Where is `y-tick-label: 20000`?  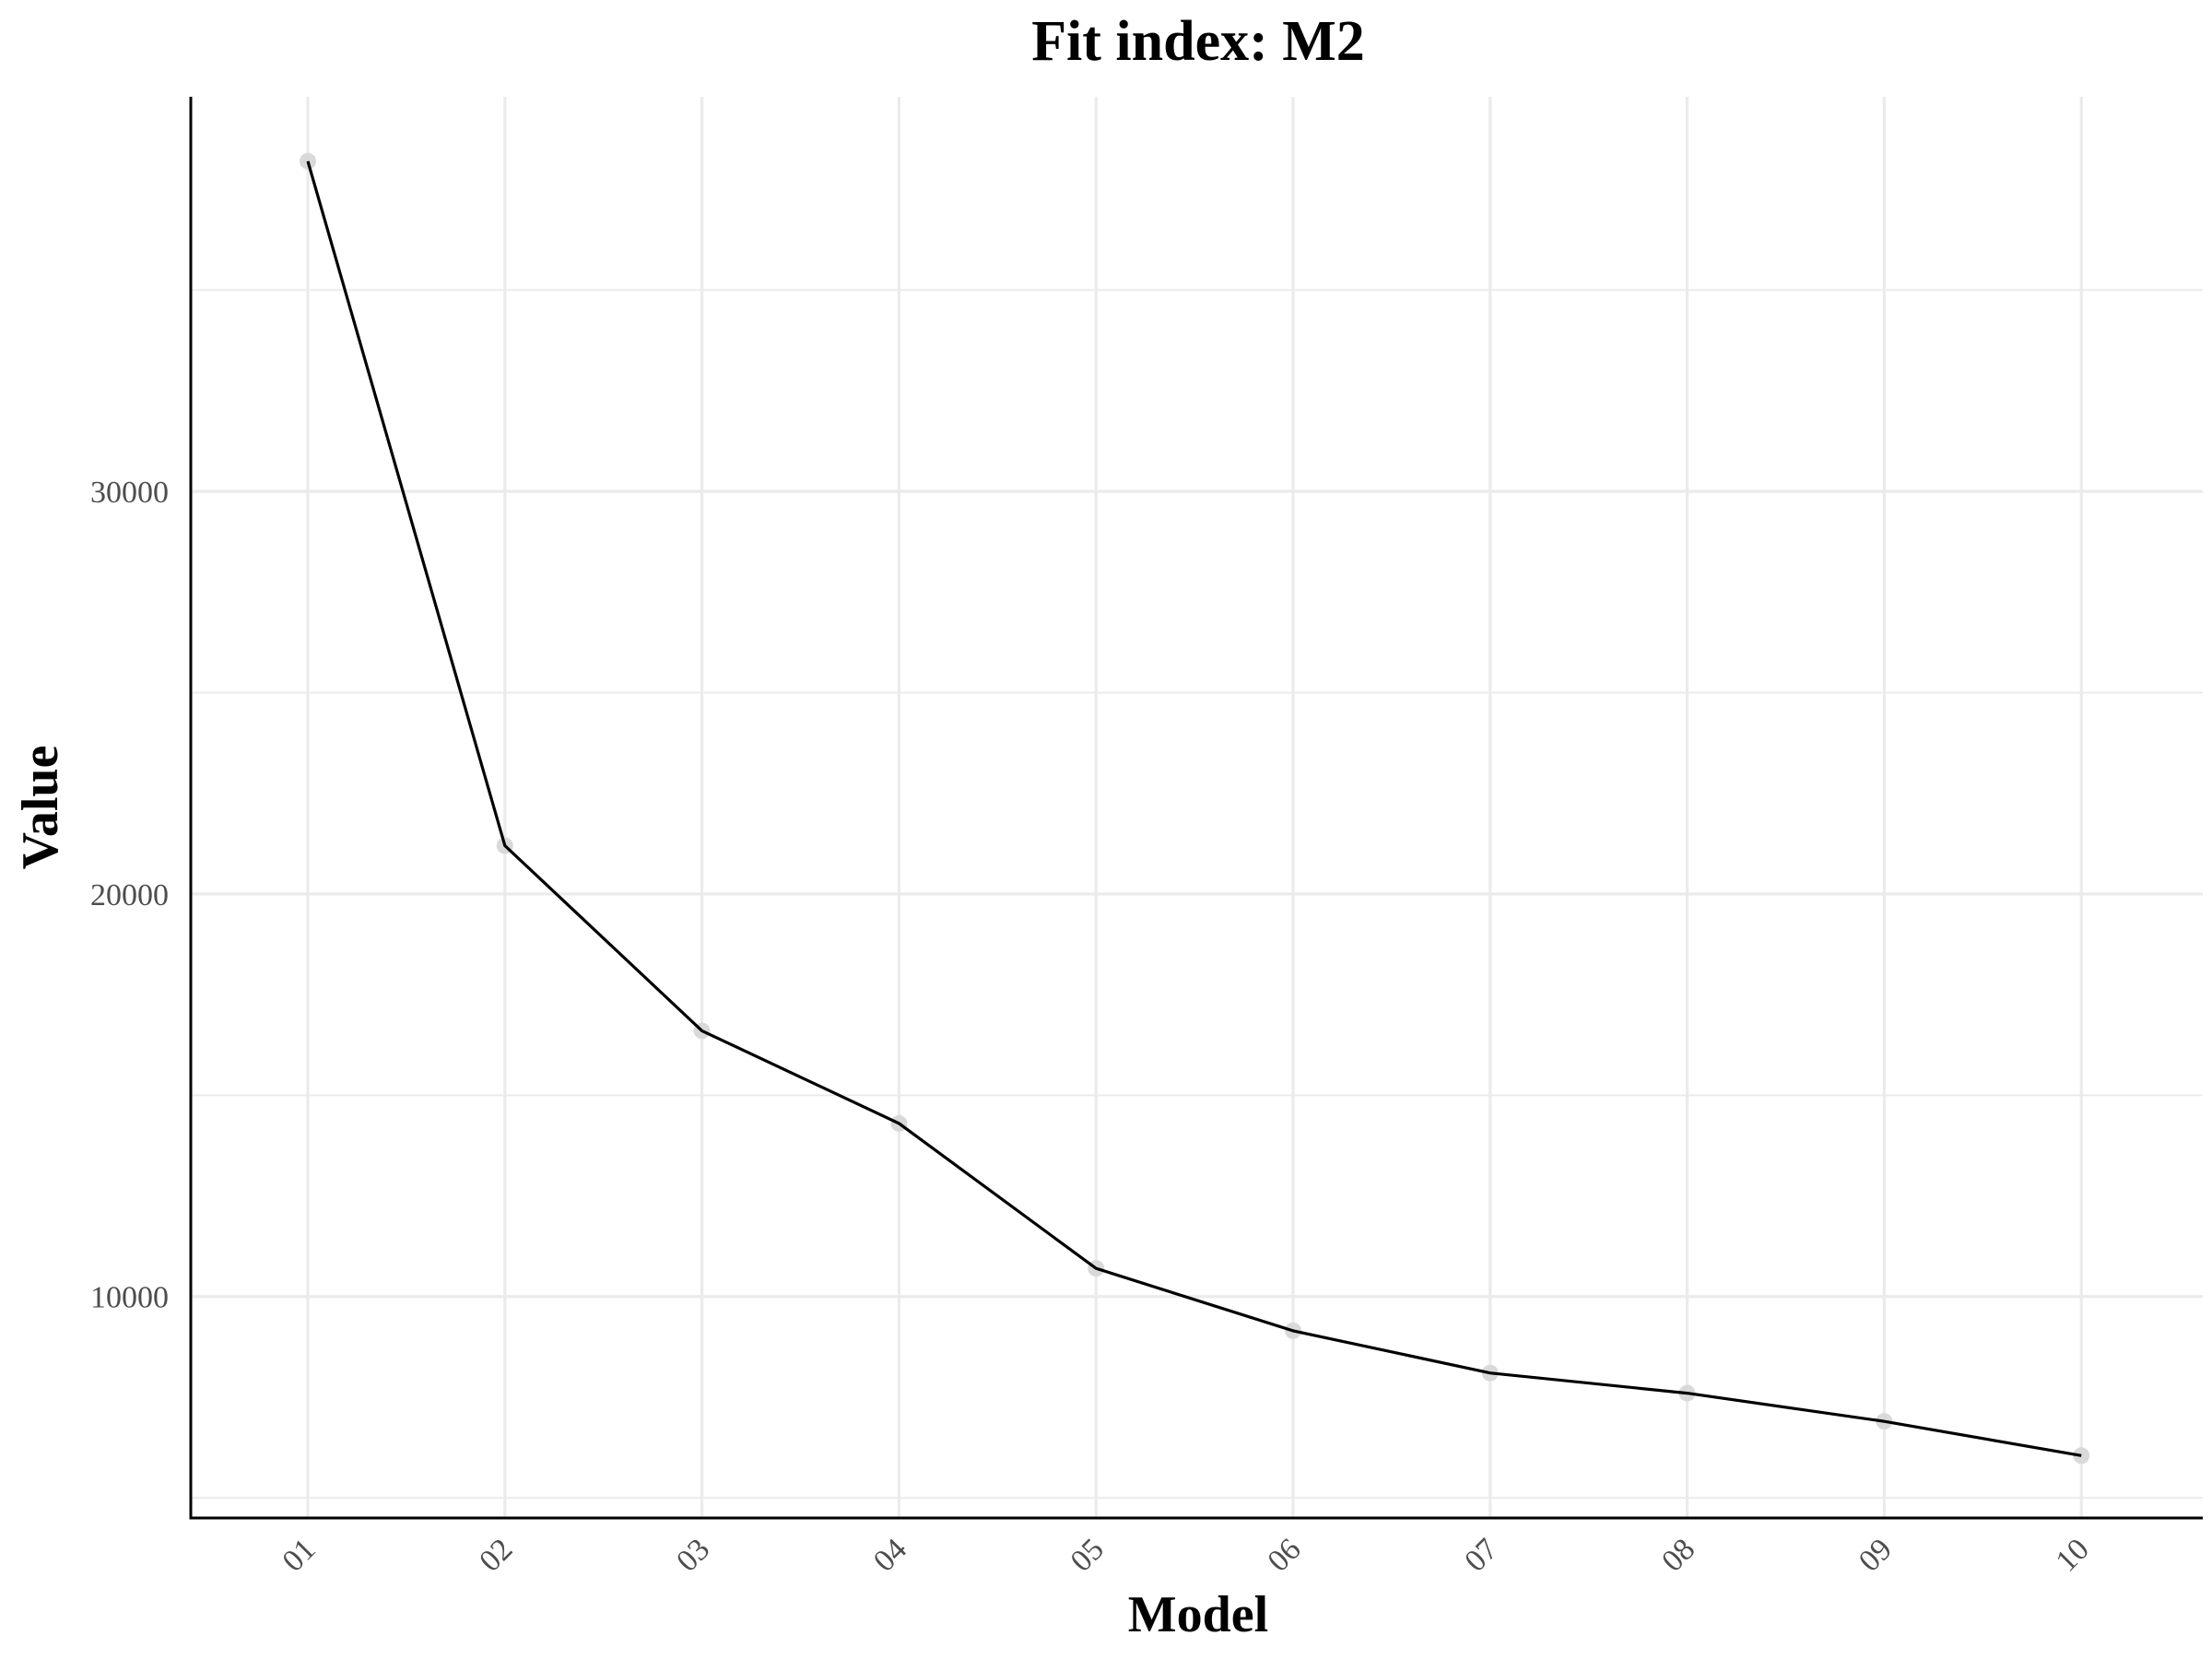 y-tick-label: 20000 is located at coordinates (129, 895).